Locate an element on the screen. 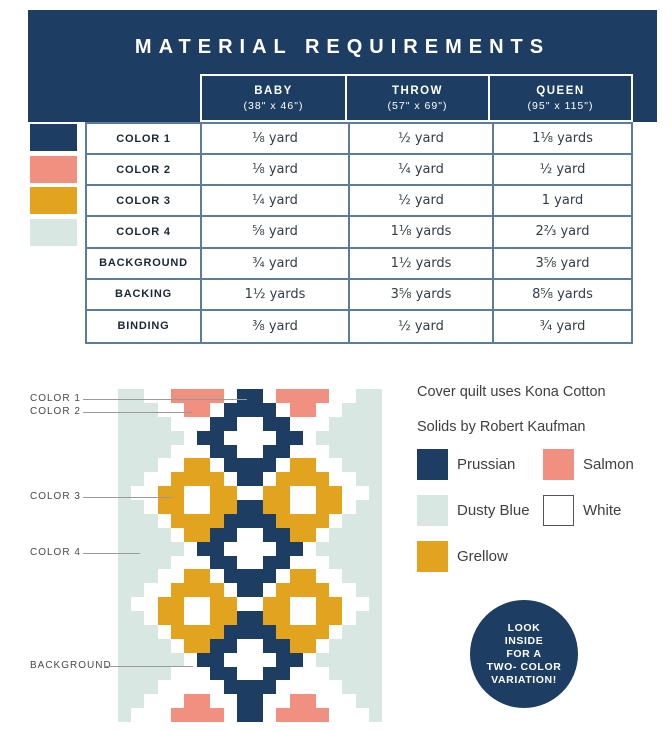  legend-swatch-dusty-blue is located at coordinates (432, 510).